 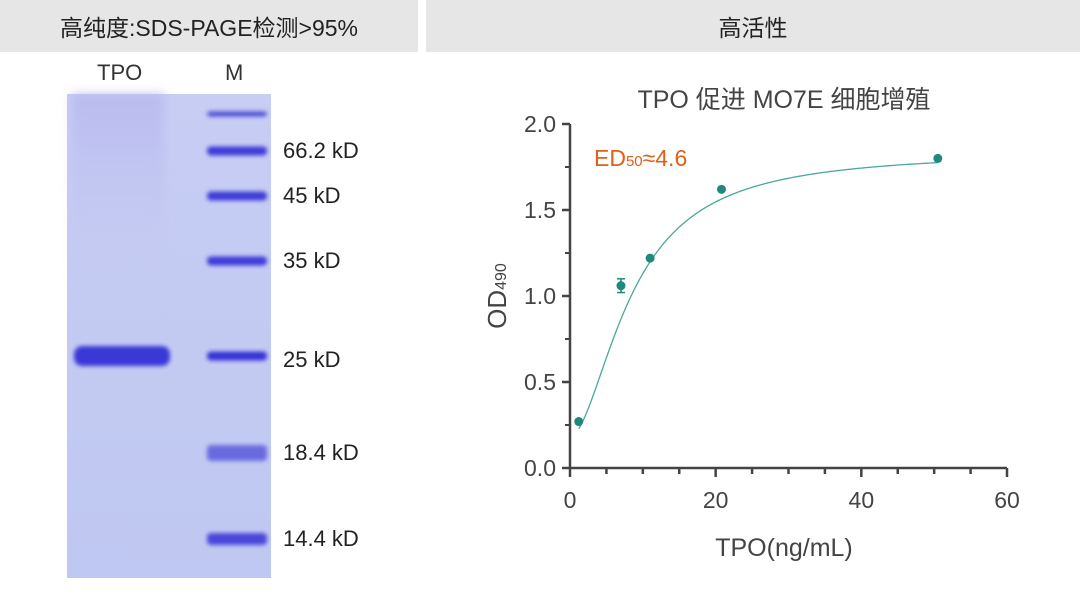 What do you see at coordinates (321, 538) in the screenshot?
I see `marker-label-14kd: 14.4 kD` at bounding box center [321, 538].